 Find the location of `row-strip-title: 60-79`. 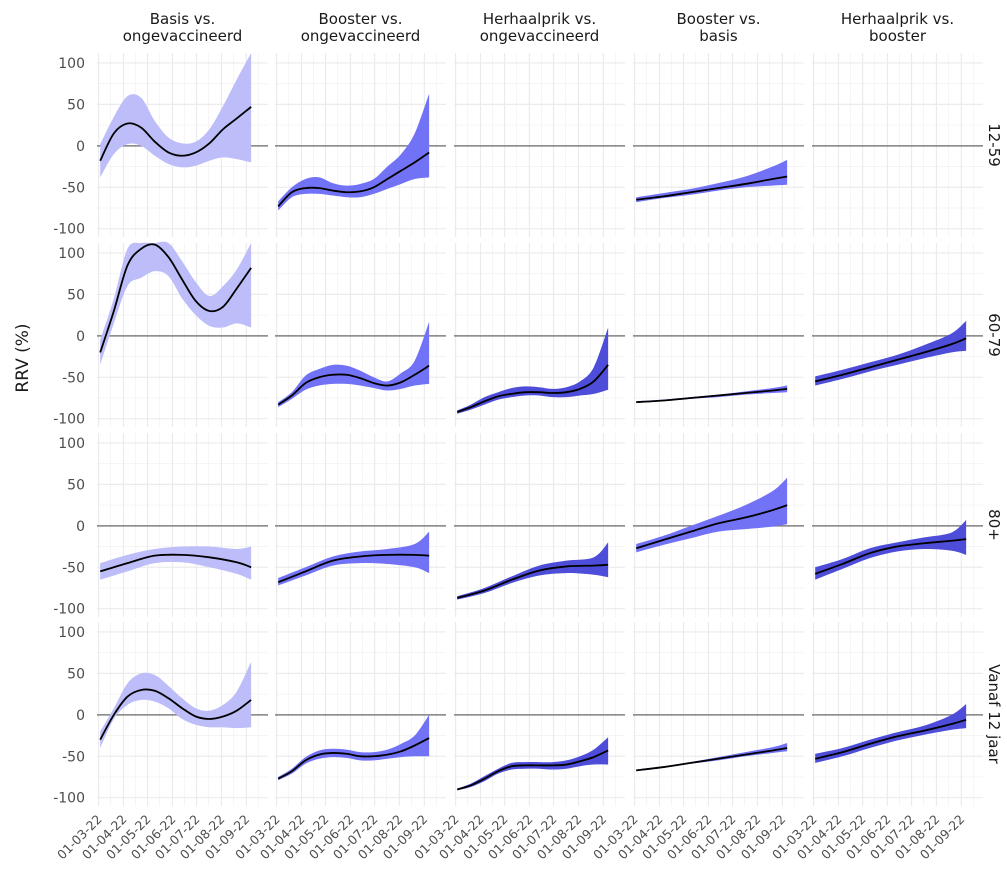

row-strip-title: 60-79 is located at coordinates (994, 335).